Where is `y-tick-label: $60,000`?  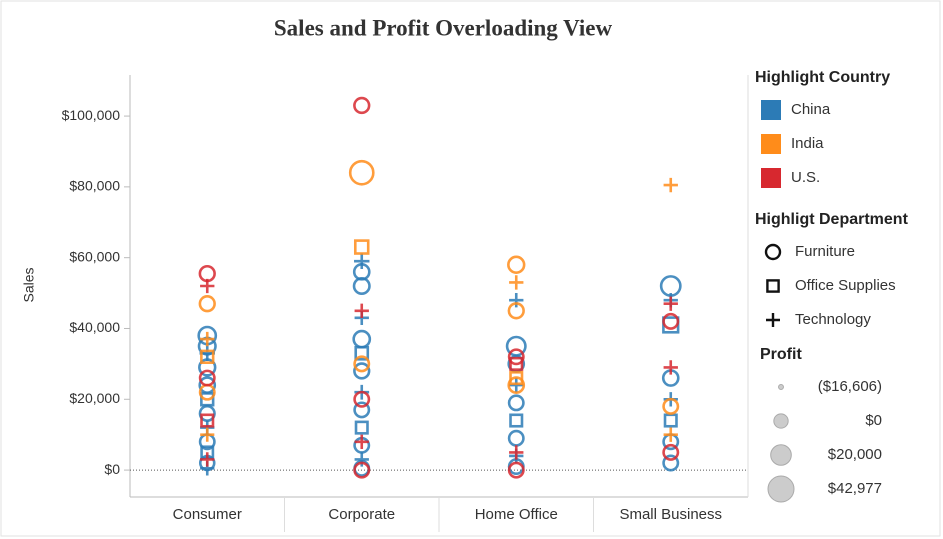
y-tick-label: $60,000 is located at coordinates (94, 256).